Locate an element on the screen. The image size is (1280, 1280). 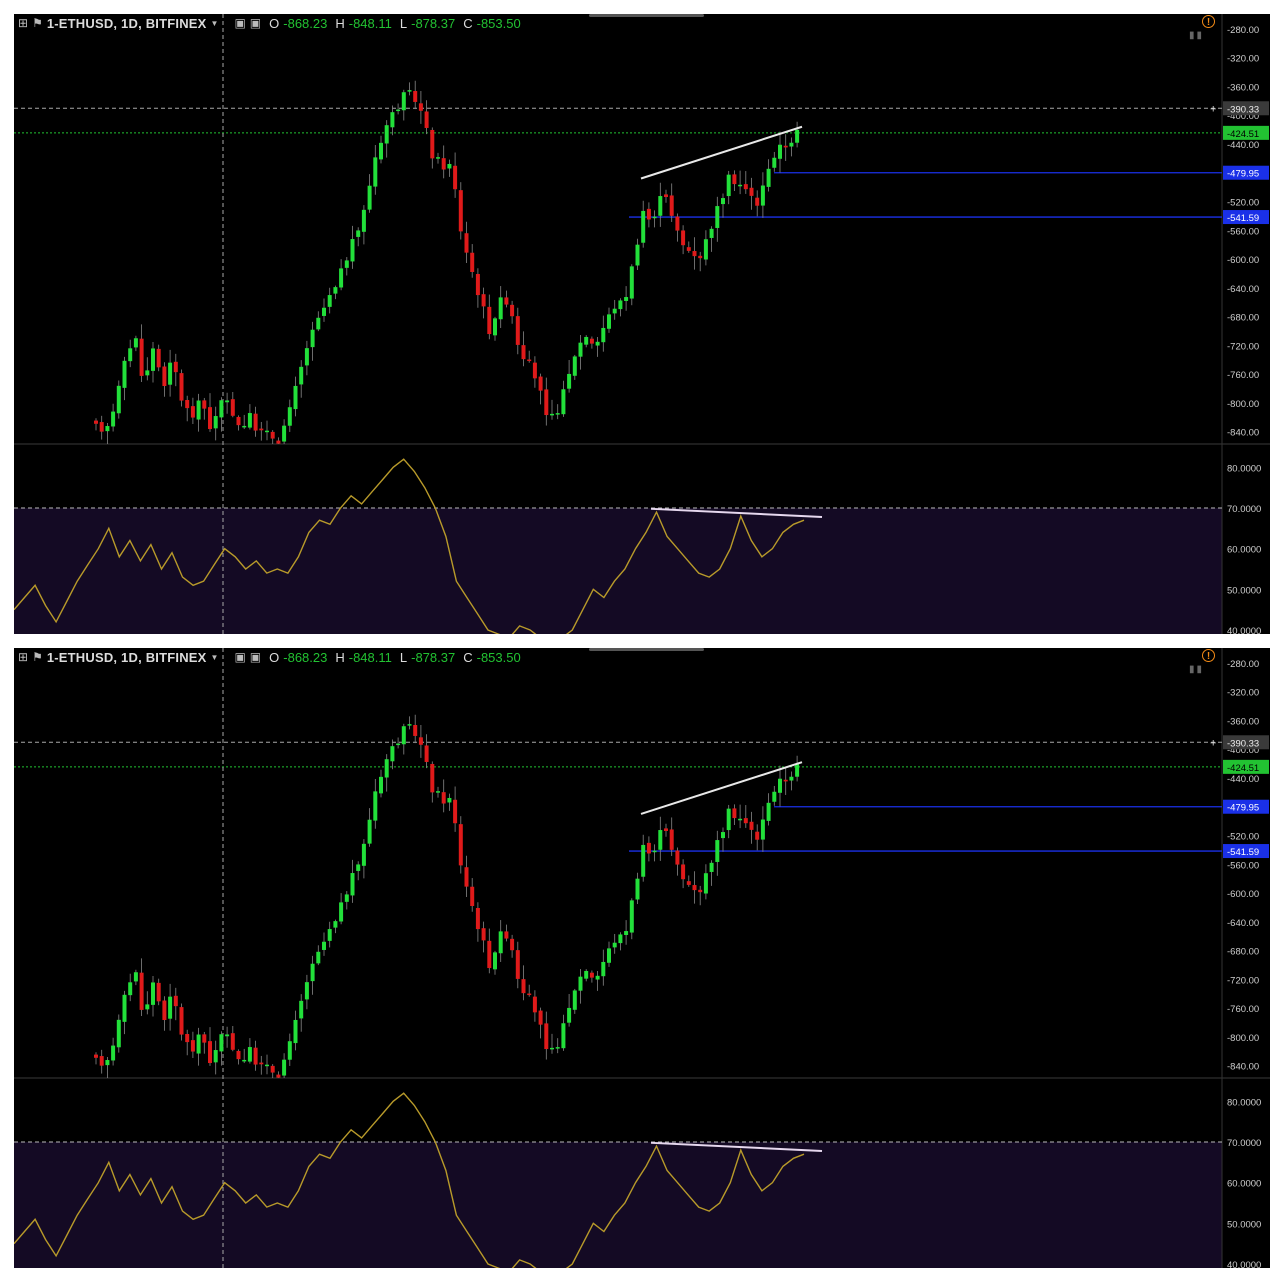
price-marker: -390.33 + is located at coordinates (1239, 108).